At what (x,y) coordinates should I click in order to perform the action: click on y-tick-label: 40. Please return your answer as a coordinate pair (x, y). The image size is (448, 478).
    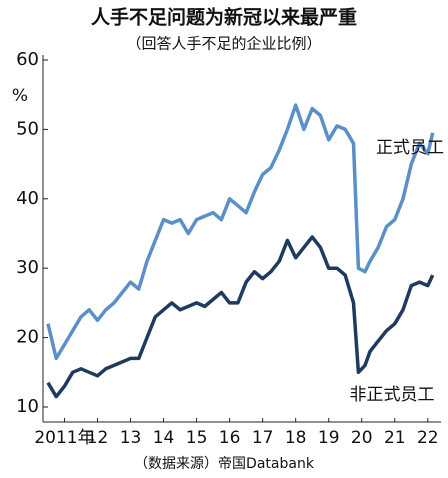
    Looking at the image, I should click on (27, 198).